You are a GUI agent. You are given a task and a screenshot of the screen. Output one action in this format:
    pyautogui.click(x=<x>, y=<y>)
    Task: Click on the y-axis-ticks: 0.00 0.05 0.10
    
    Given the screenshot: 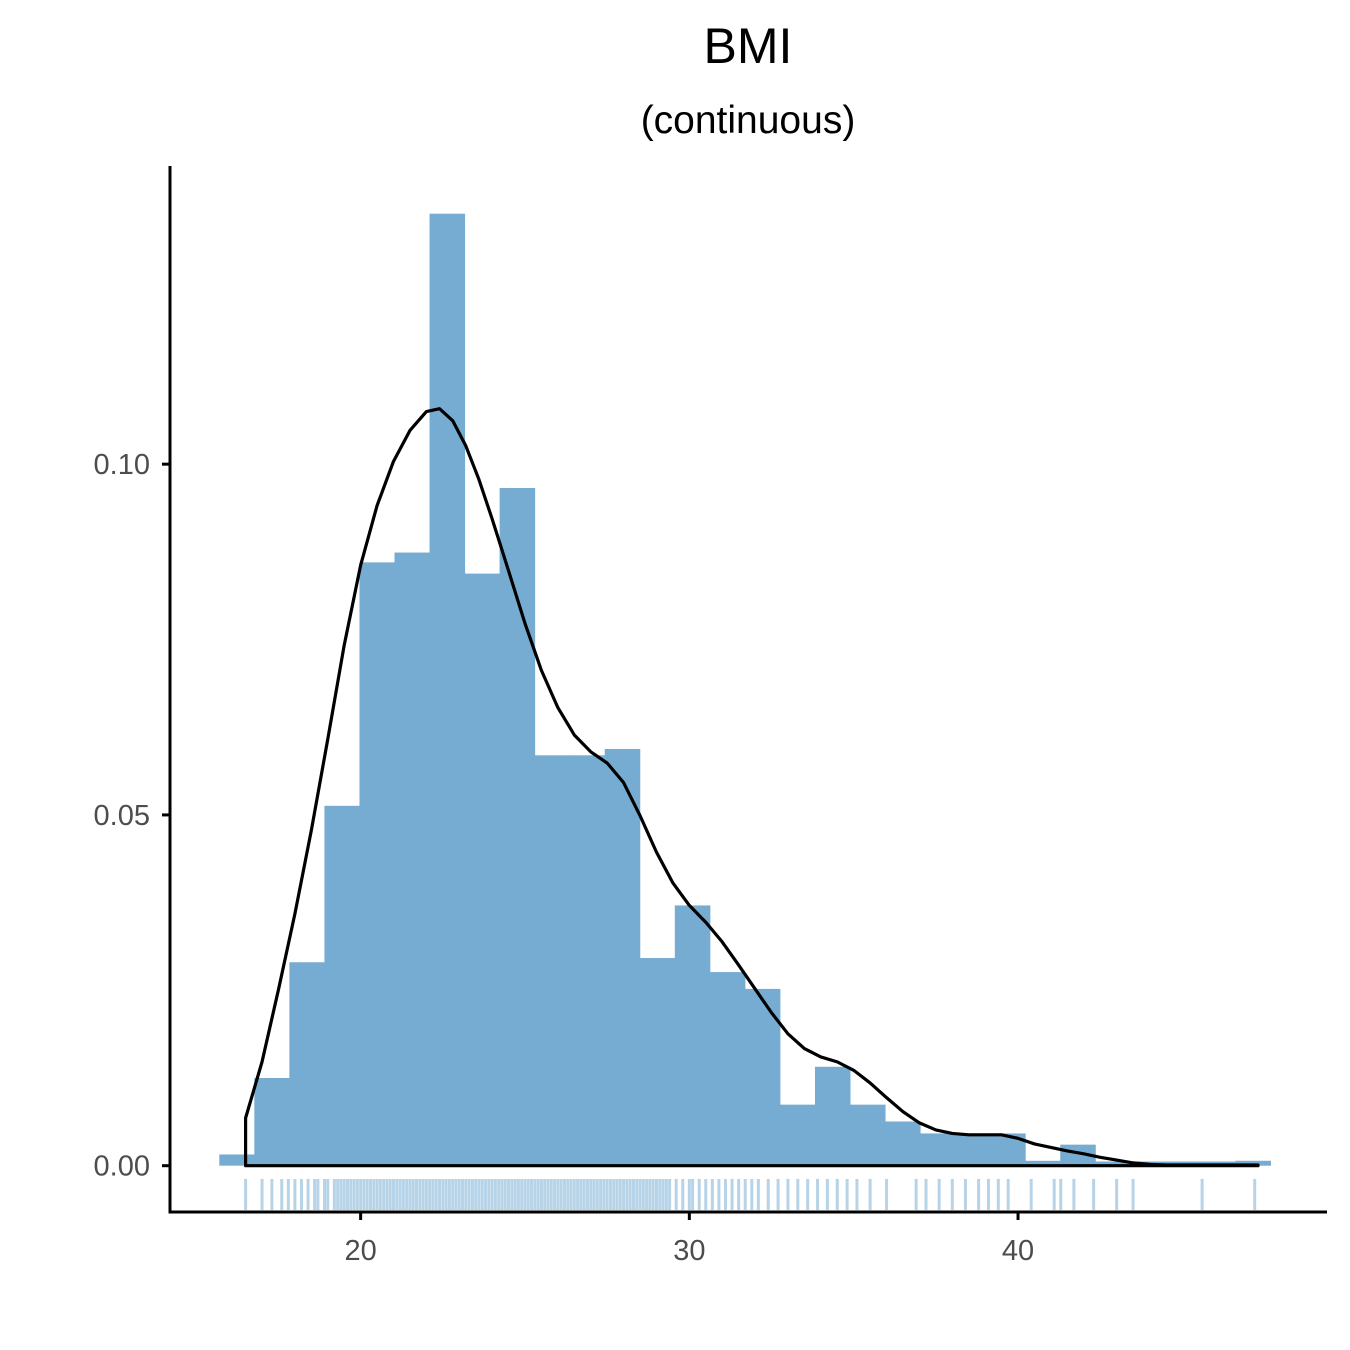 What is the action you would take?
    pyautogui.click(x=132, y=816)
    